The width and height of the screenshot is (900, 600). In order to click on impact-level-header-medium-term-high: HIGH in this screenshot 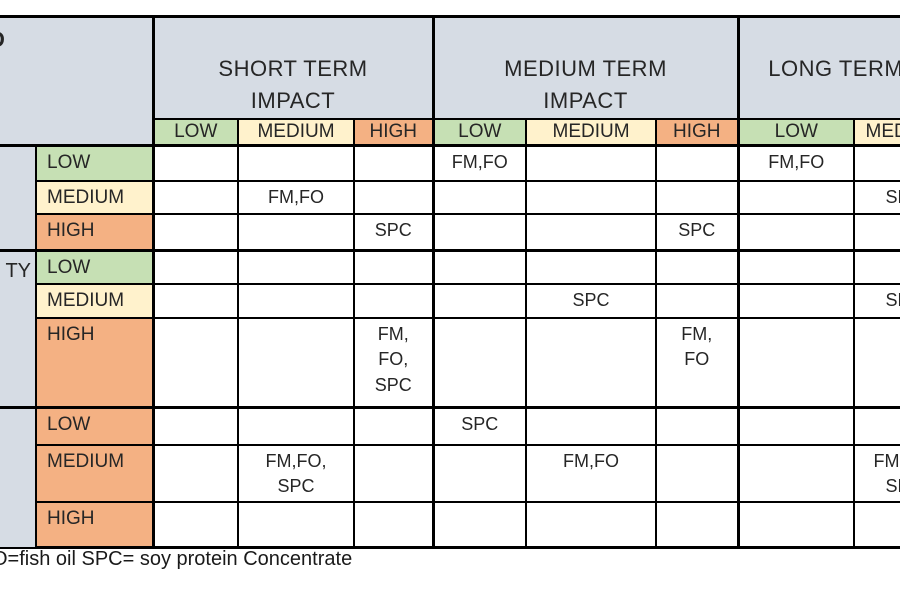, I will do `click(697, 132)`.